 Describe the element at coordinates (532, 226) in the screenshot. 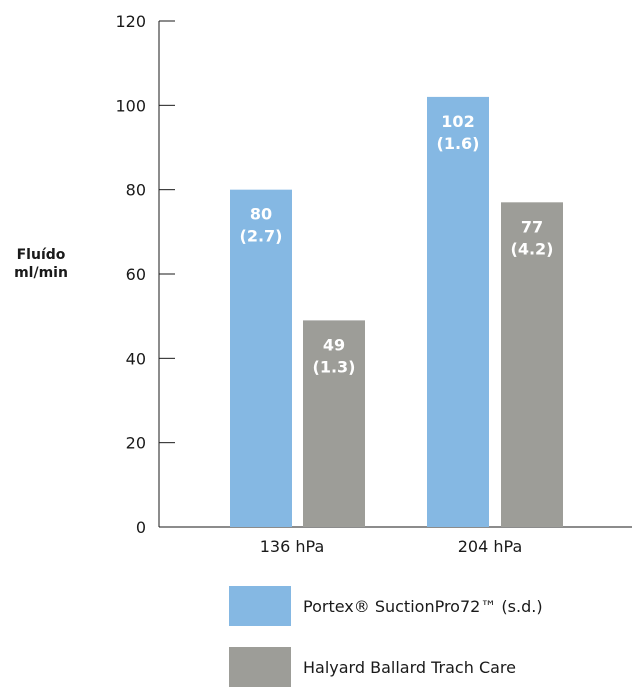

I see `bar-data-label: 77` at that location.